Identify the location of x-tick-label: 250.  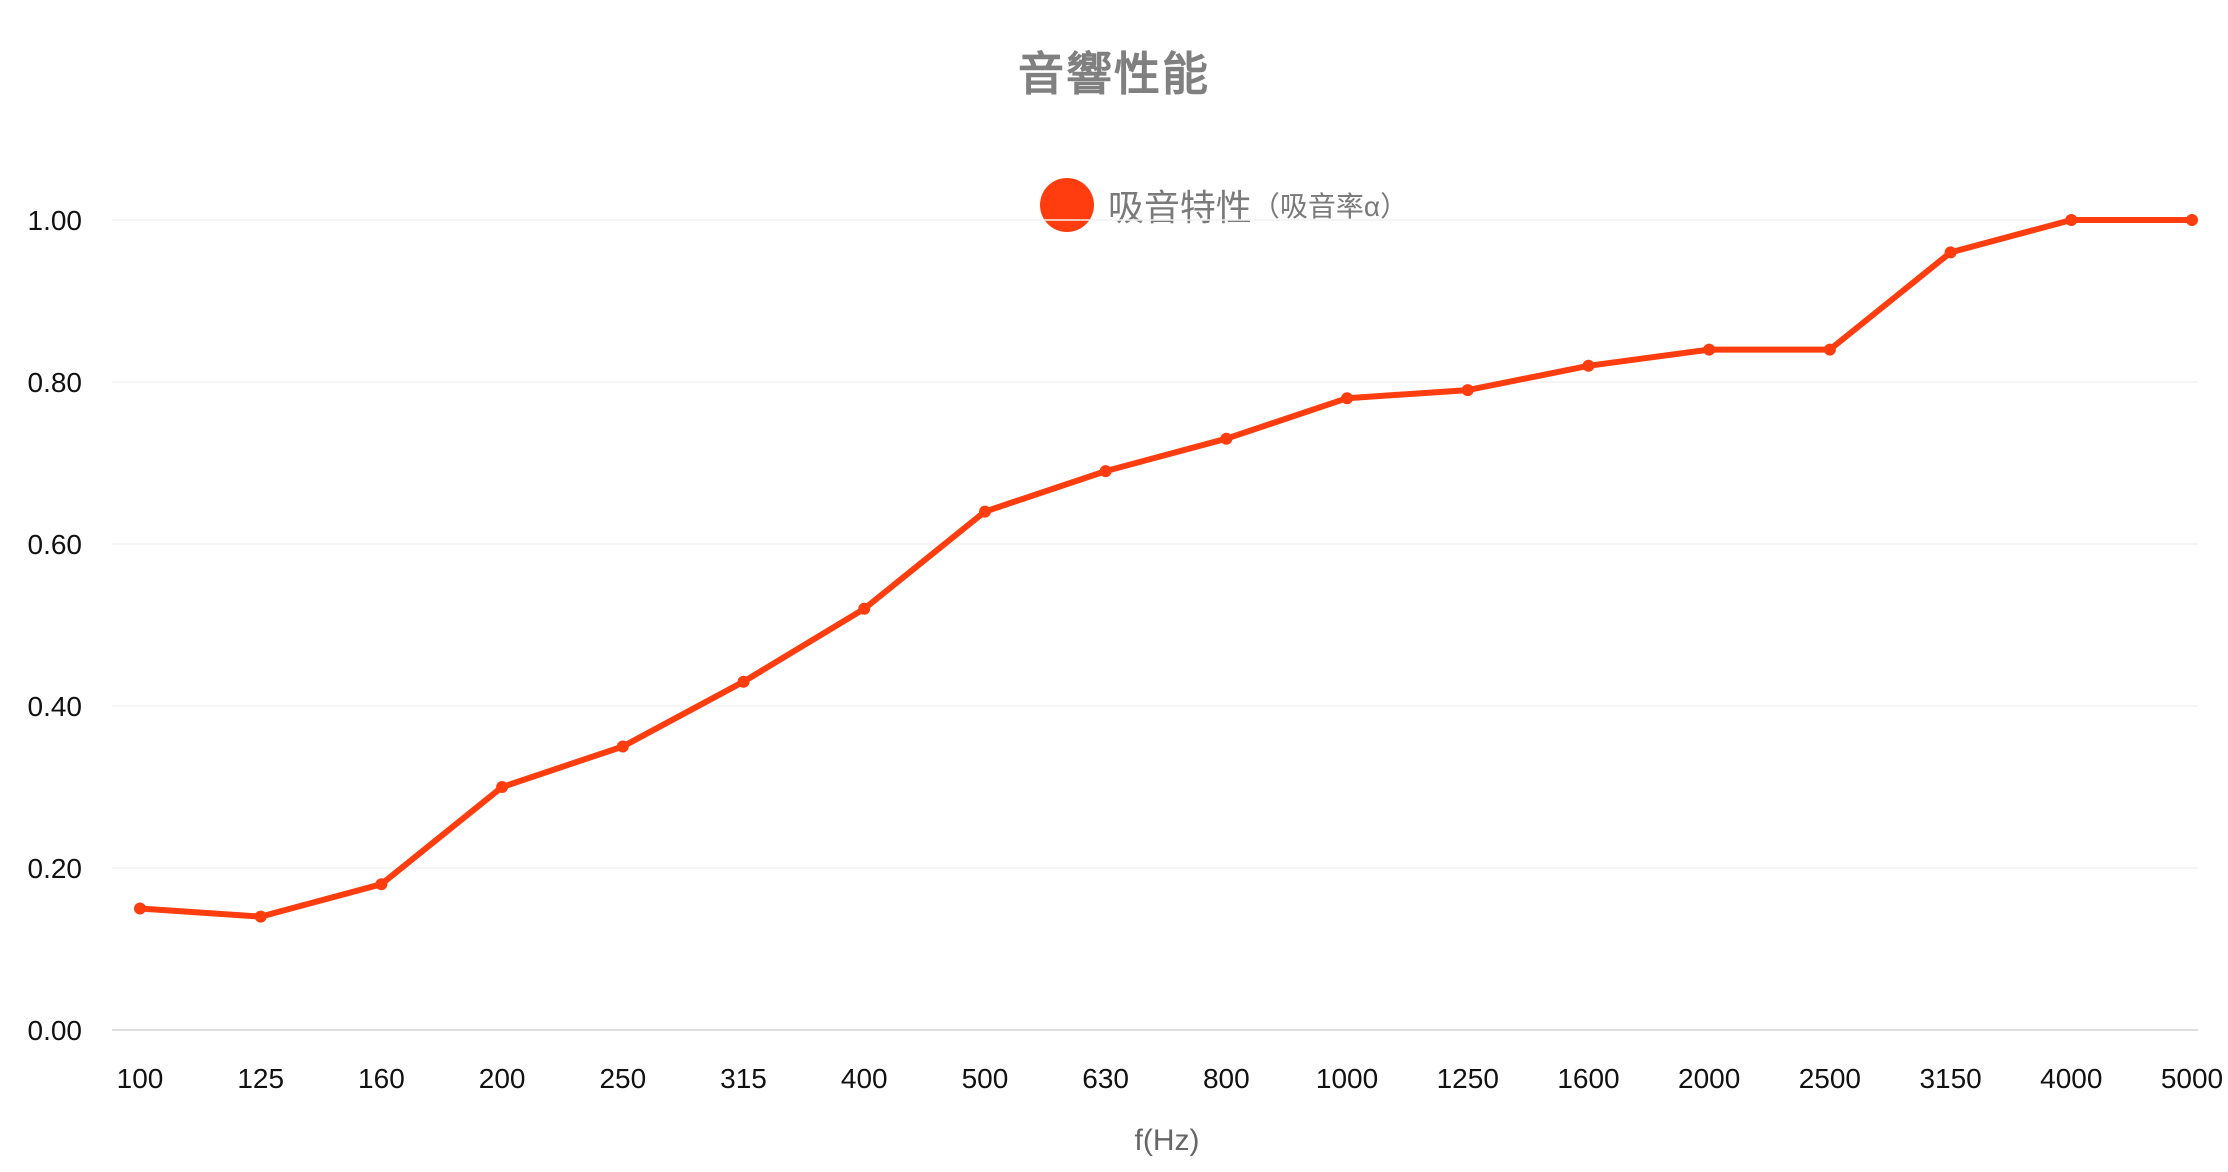
(622, 1078).